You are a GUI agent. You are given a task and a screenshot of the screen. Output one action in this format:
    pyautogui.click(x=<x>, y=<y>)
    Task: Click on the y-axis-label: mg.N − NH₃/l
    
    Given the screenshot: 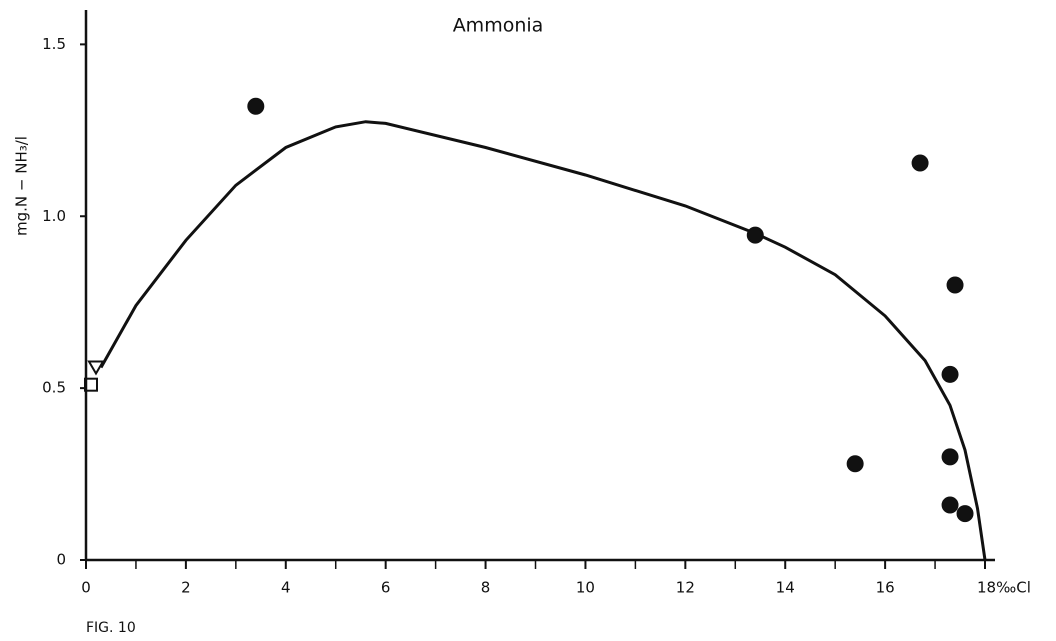 What is the action you would take?
    pyautogui.click(x=22, y=186)
    